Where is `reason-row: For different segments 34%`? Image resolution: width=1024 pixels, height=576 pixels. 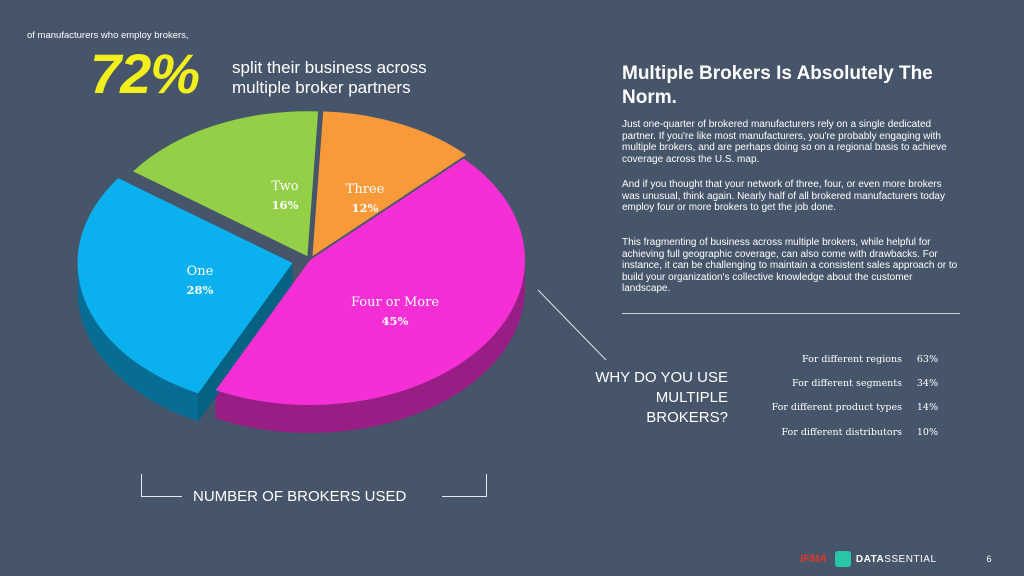 reason-row: For different segments 34% is located at coordinates (840, 383).